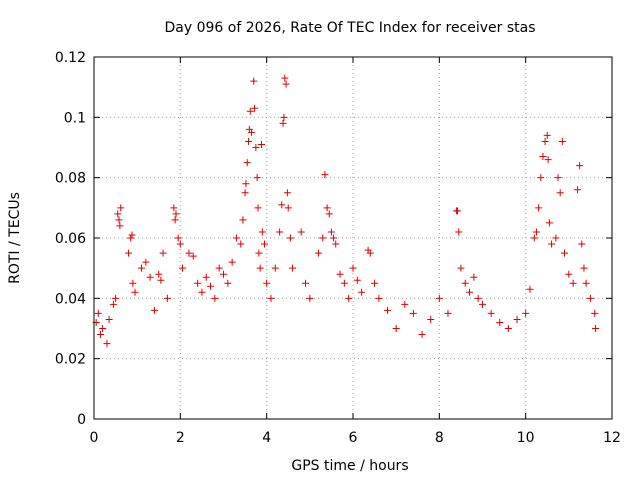 Image resolution: width=640 pixels, height=485 pixels. What do you see at coordinates (94, 438) in the screenshot?
I see `x-tick-label: 0` at bounding box center [94, 438].